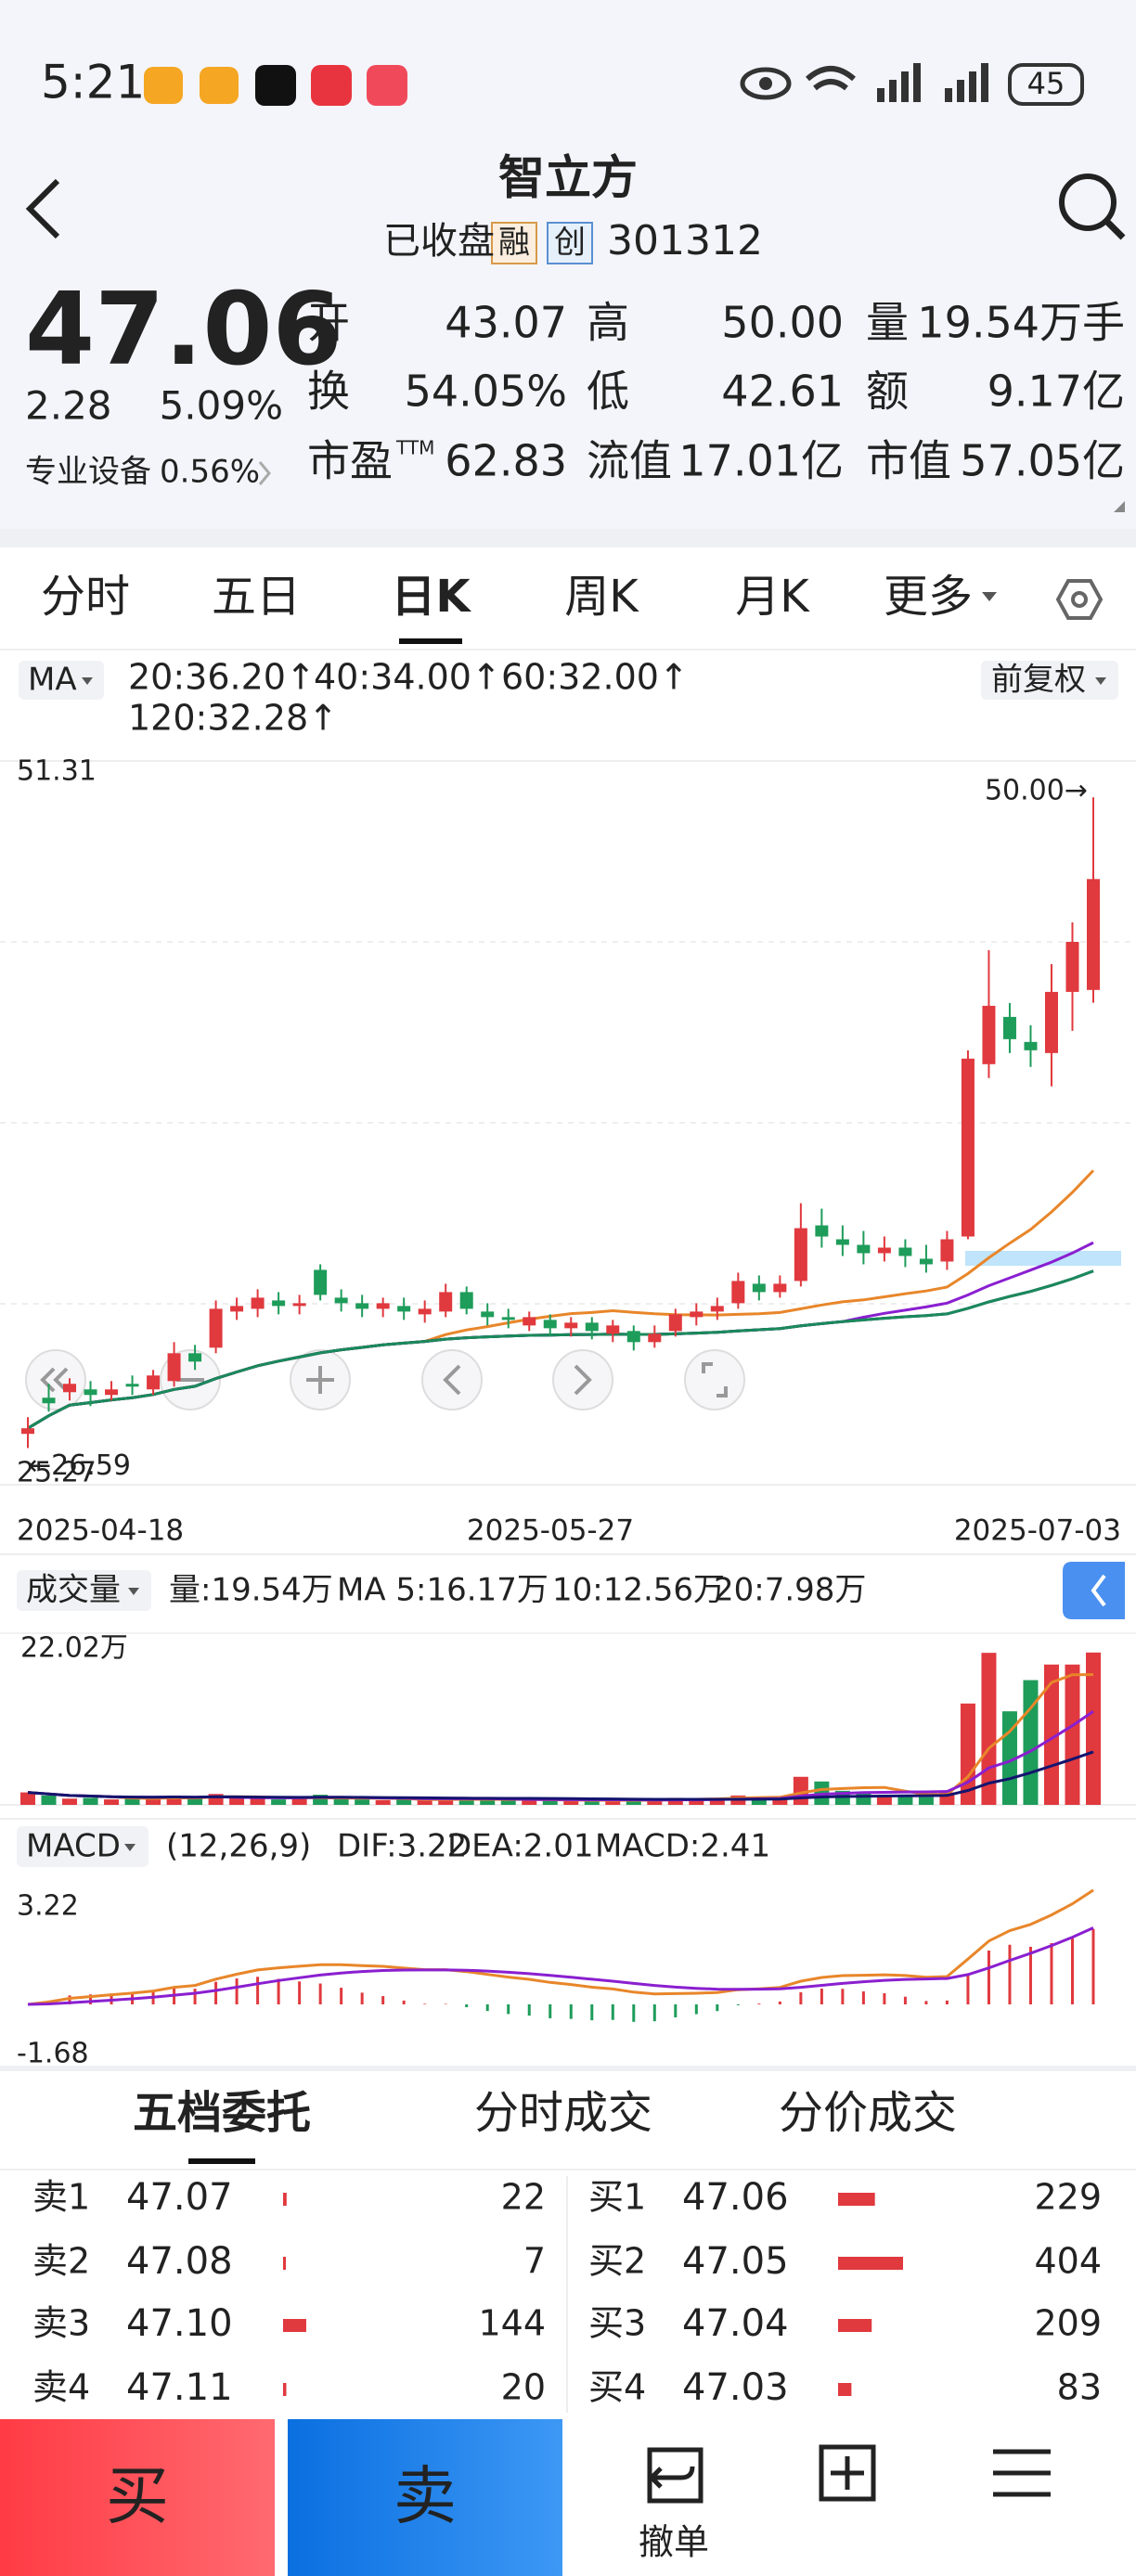 The width and height of the screenshot is (1136, 2576). What do you see at coordinates (868, 2113) in the screenshot?
I see `order-tab: 分价成交` at bounding box center [868, 2113].